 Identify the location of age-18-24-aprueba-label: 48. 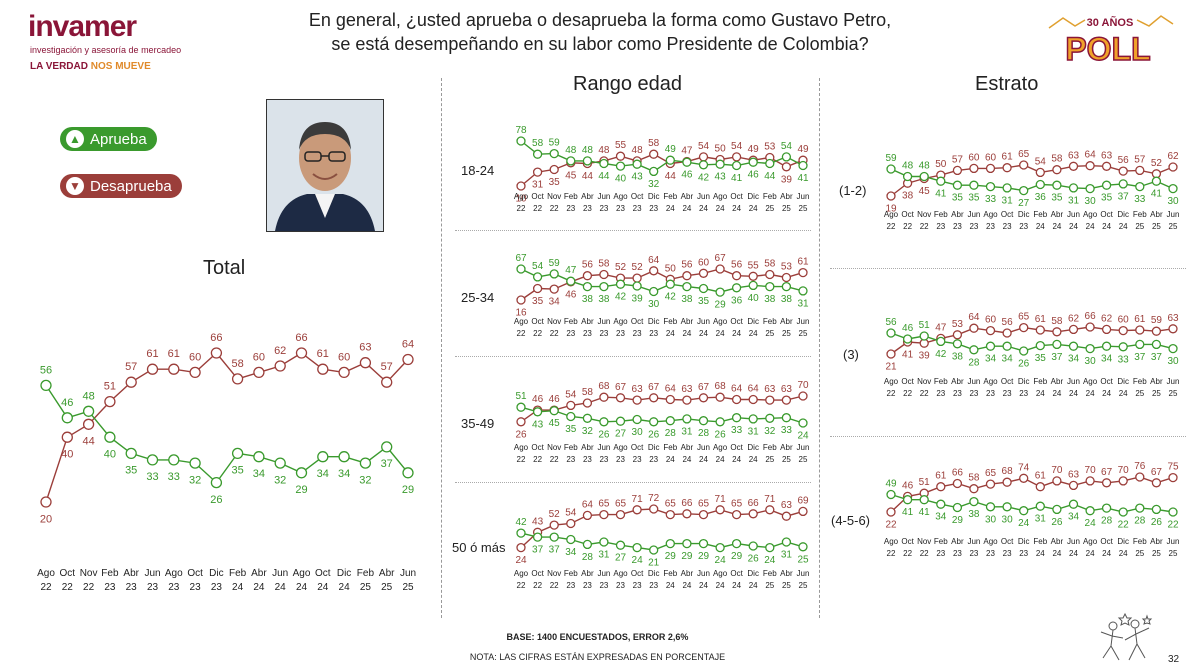
(588, 150).